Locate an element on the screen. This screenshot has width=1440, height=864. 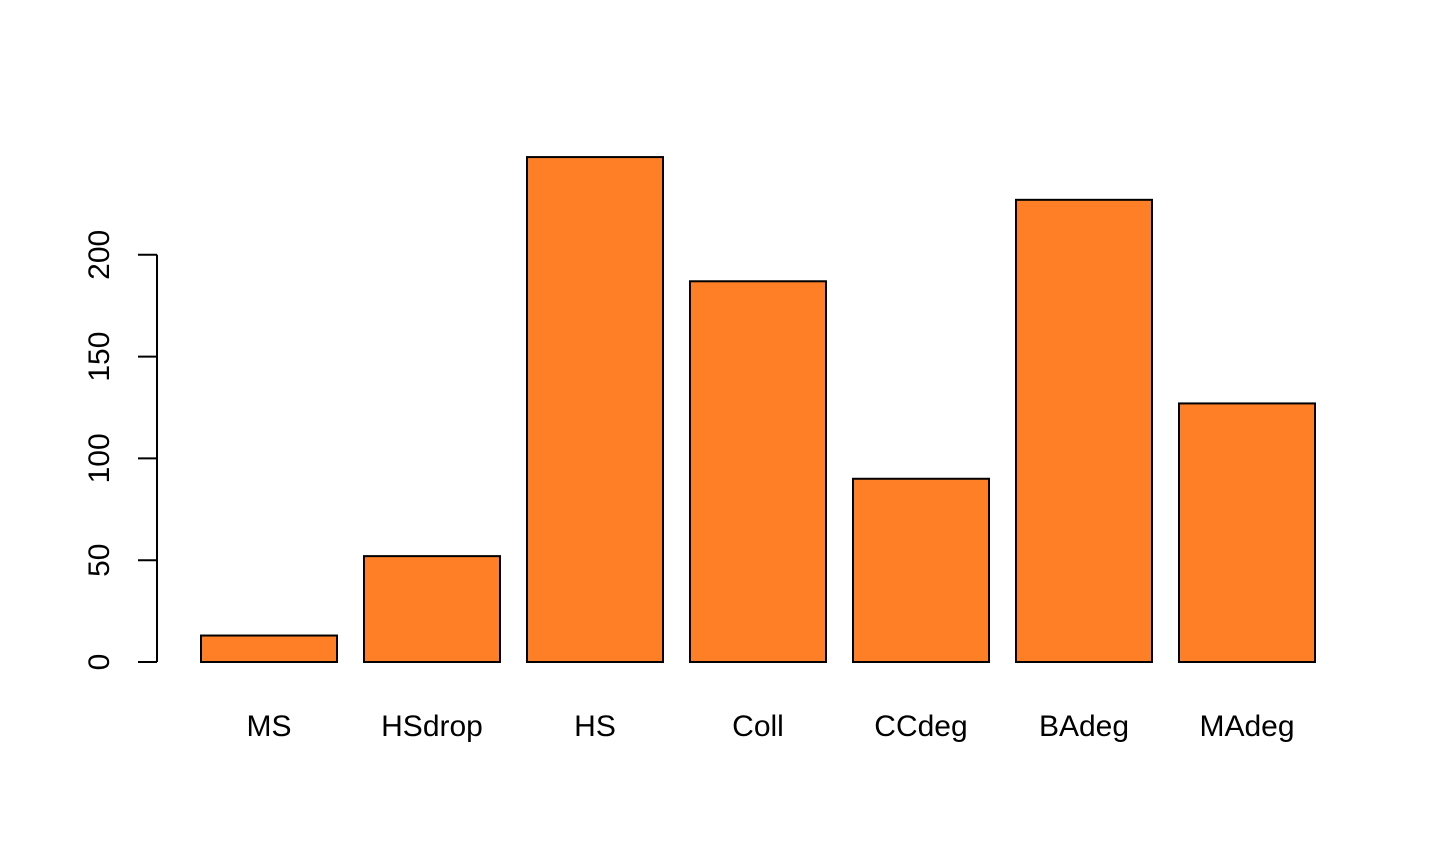
x-tick-label: CCdeg is located at coordinates (920, 726).